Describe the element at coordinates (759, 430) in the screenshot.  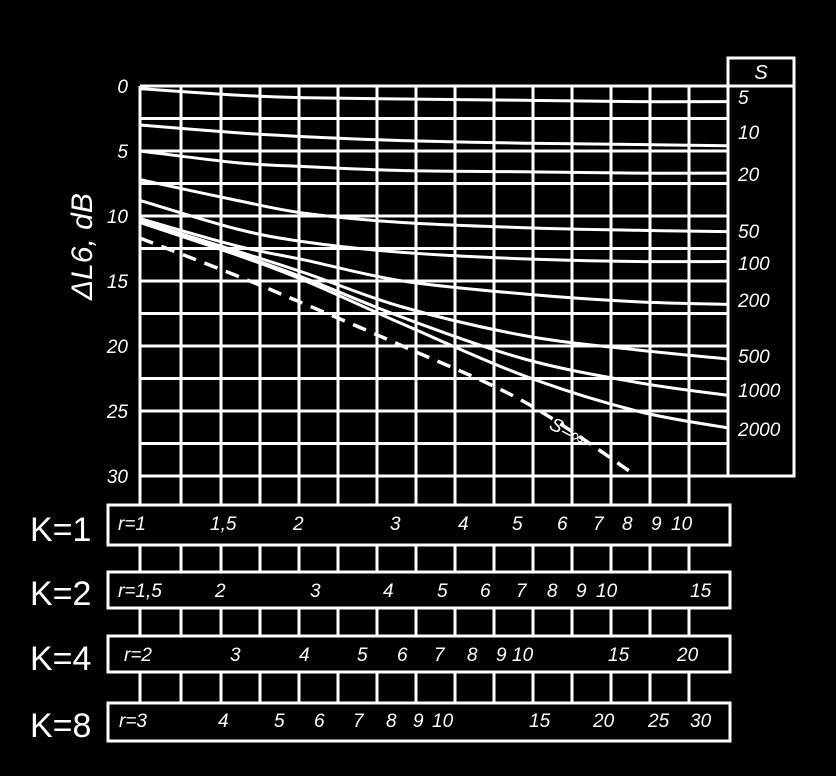
I see `legend-entry-2000: 2000` at that location.